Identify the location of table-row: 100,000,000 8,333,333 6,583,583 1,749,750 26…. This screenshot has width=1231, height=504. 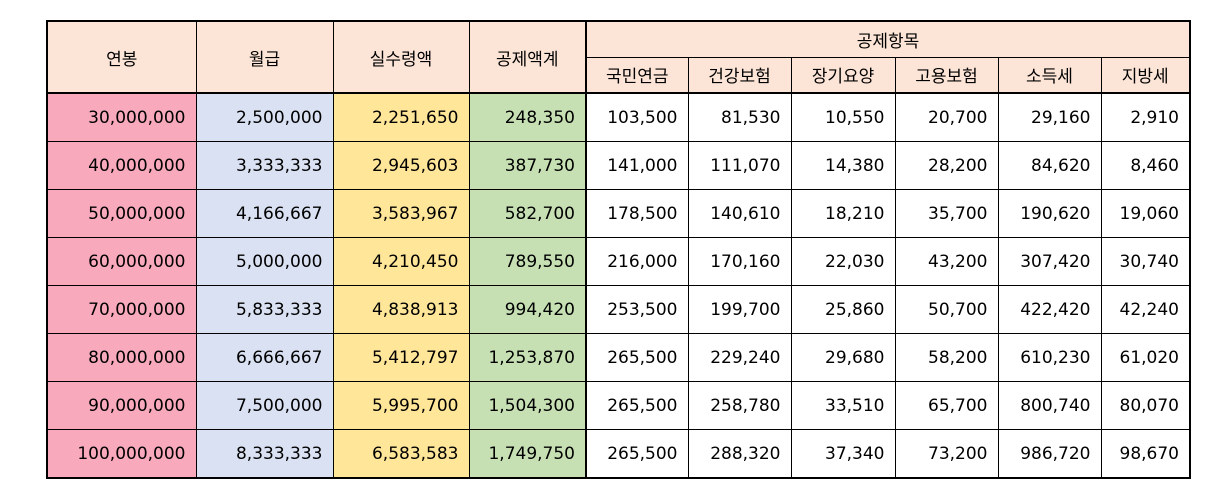
(618, 454).